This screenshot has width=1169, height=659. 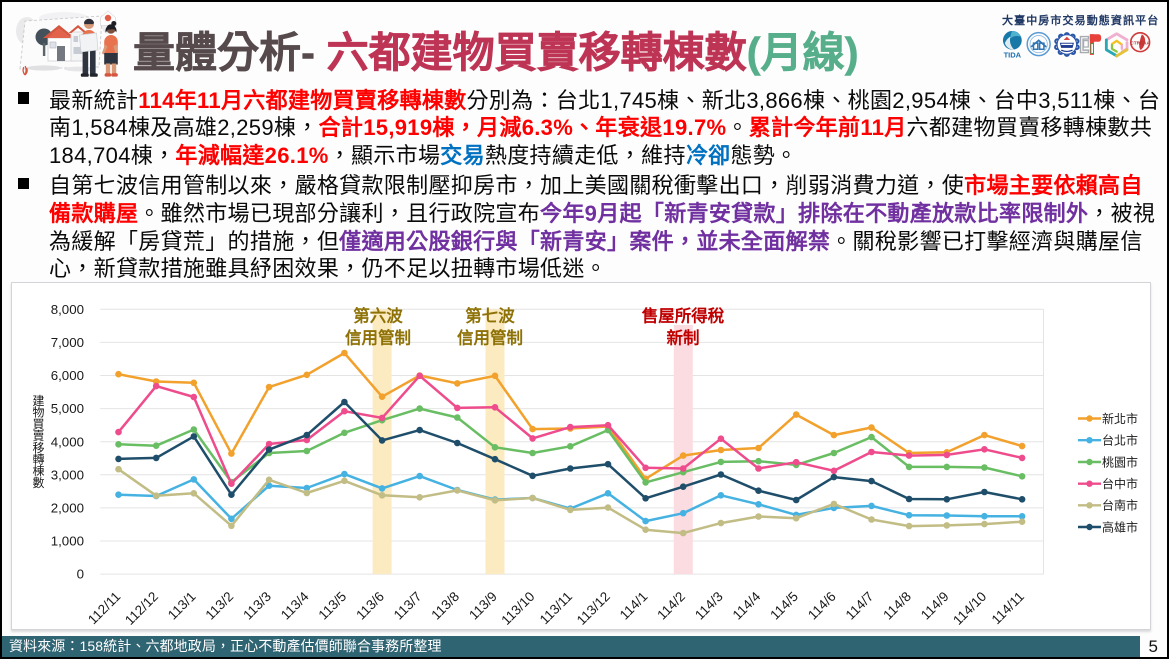 What do you see at coordinates (38, 435) in the screenshot?
I see `svg-text: 賣` at bounding box center [38, 435].